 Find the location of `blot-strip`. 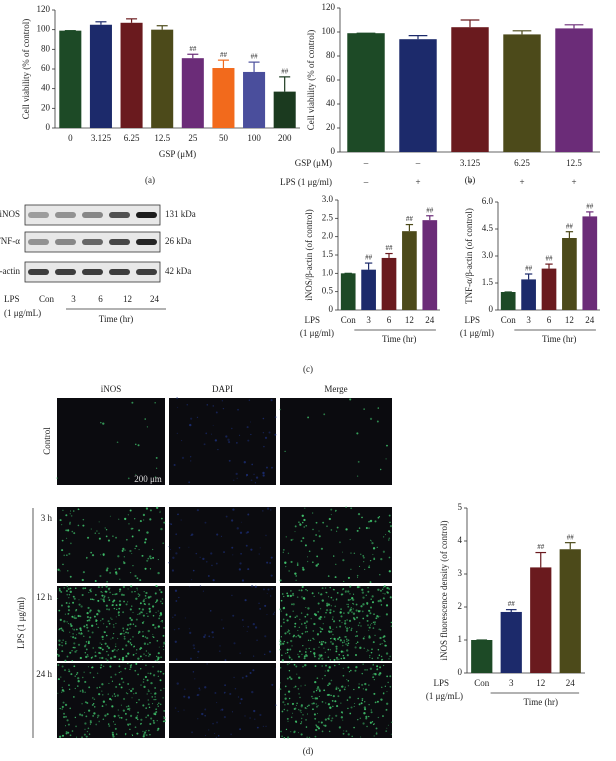

blot-strip is located at coordinates (92, 215).